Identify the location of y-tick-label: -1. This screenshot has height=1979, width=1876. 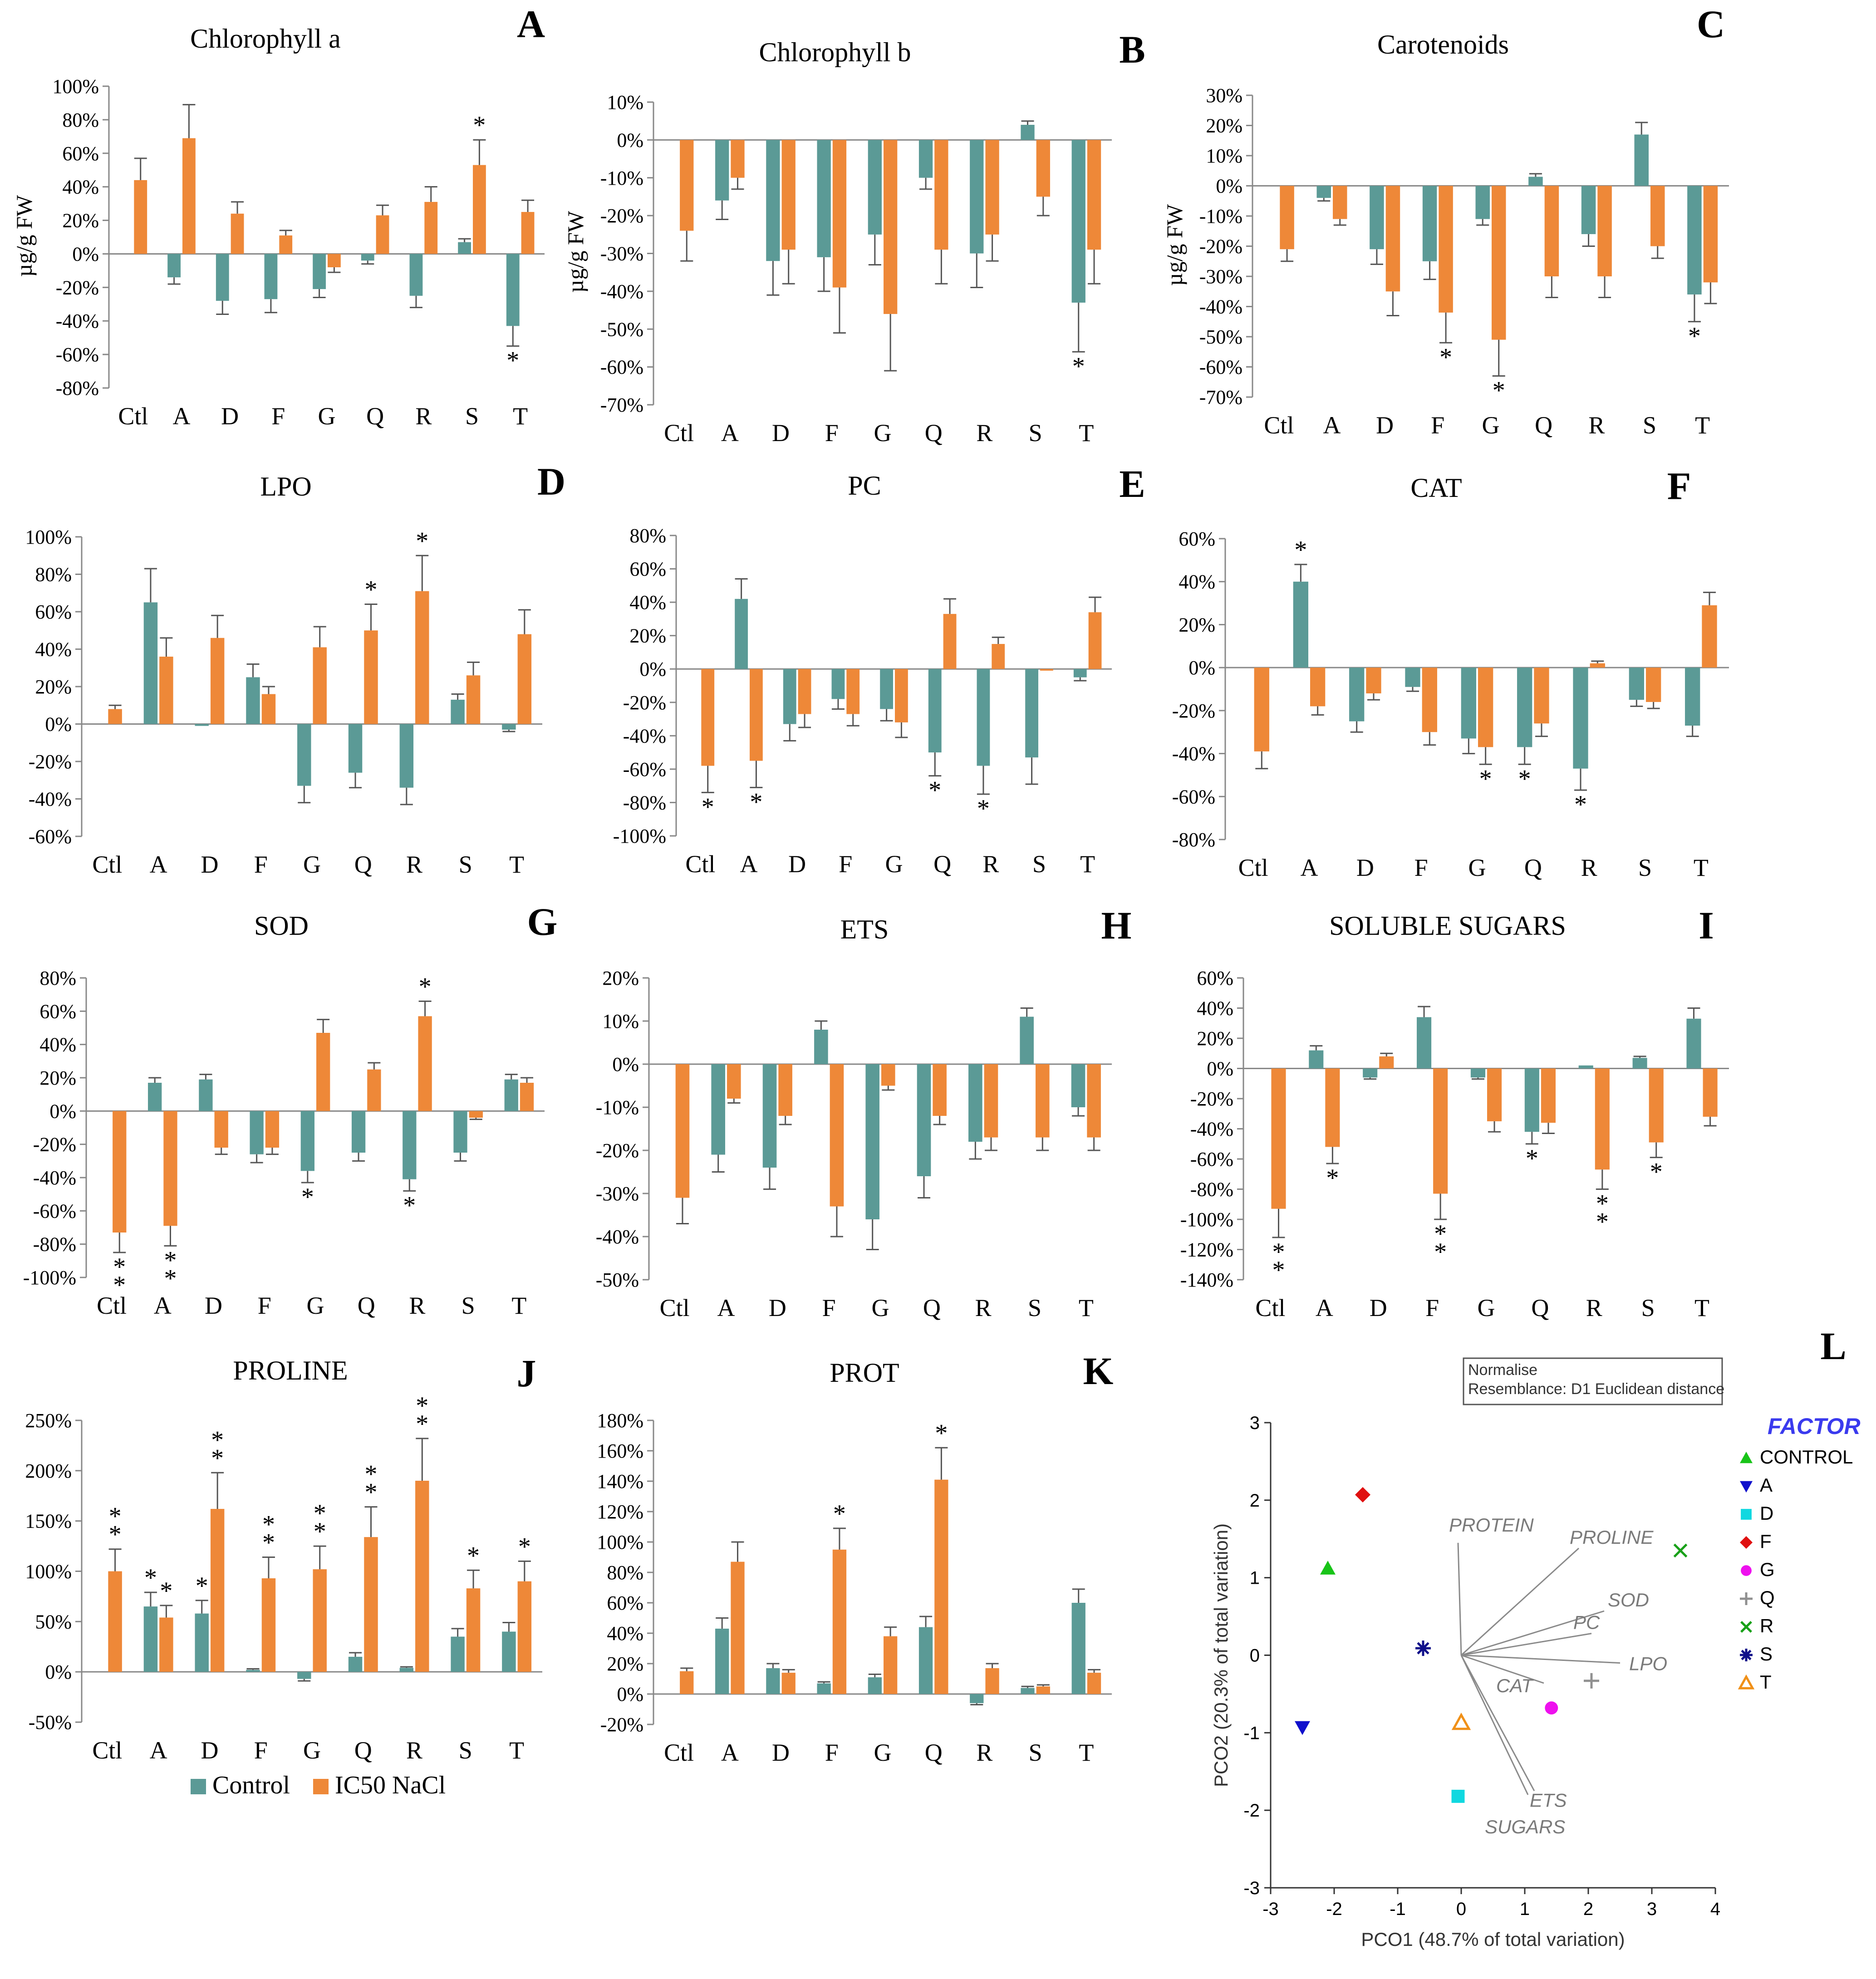
(1252, 1733).